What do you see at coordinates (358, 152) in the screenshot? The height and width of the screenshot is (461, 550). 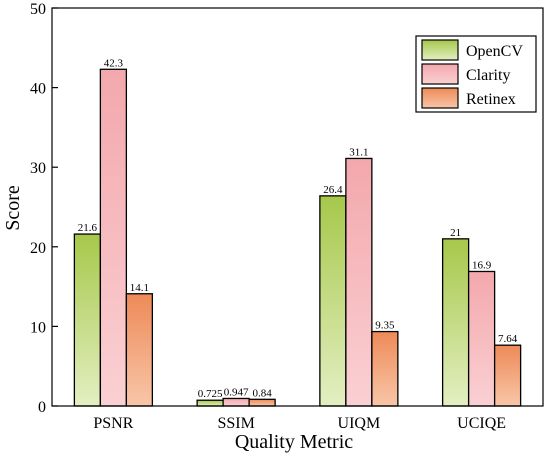 I see `data-label: 31.1` at bounding box center [358, 152].